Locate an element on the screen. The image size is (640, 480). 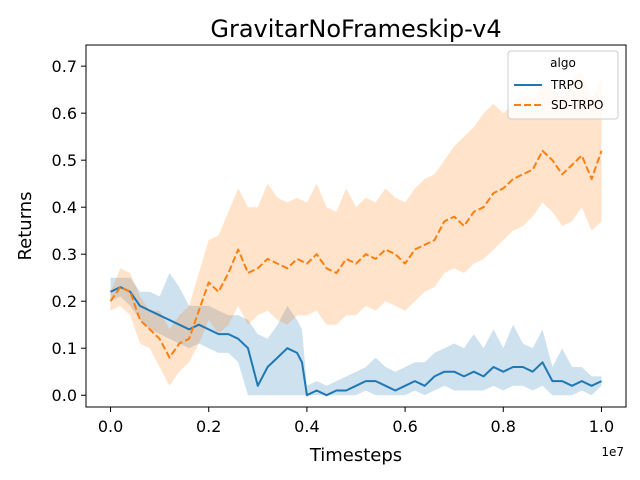
y-tick-label: 0.5 is located at coordinates (64, 160).